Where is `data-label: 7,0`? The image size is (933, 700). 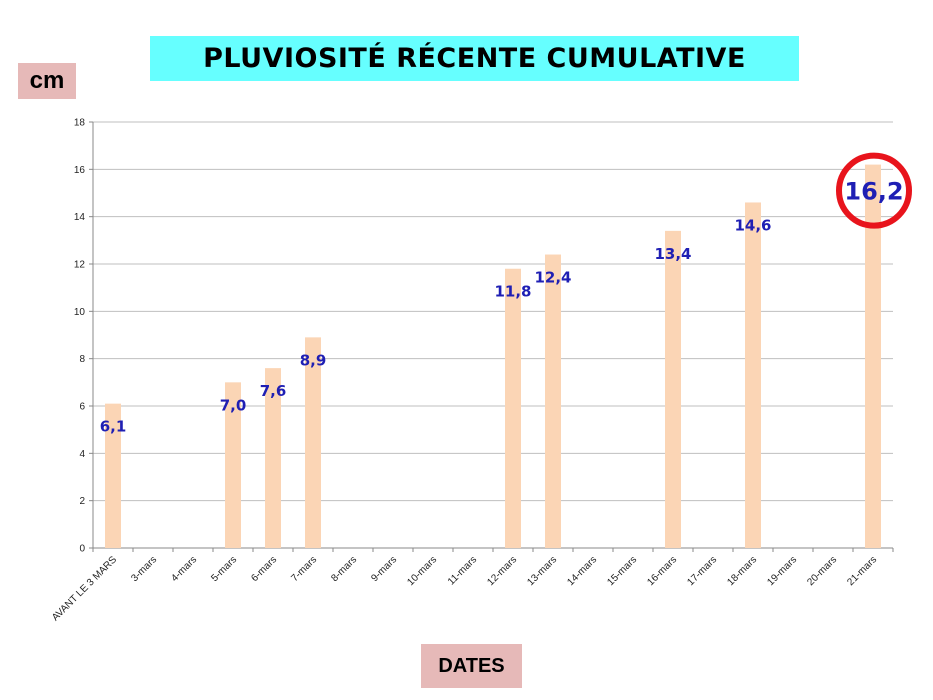
data-label: 7,0 is located at coordinates (233, 405).